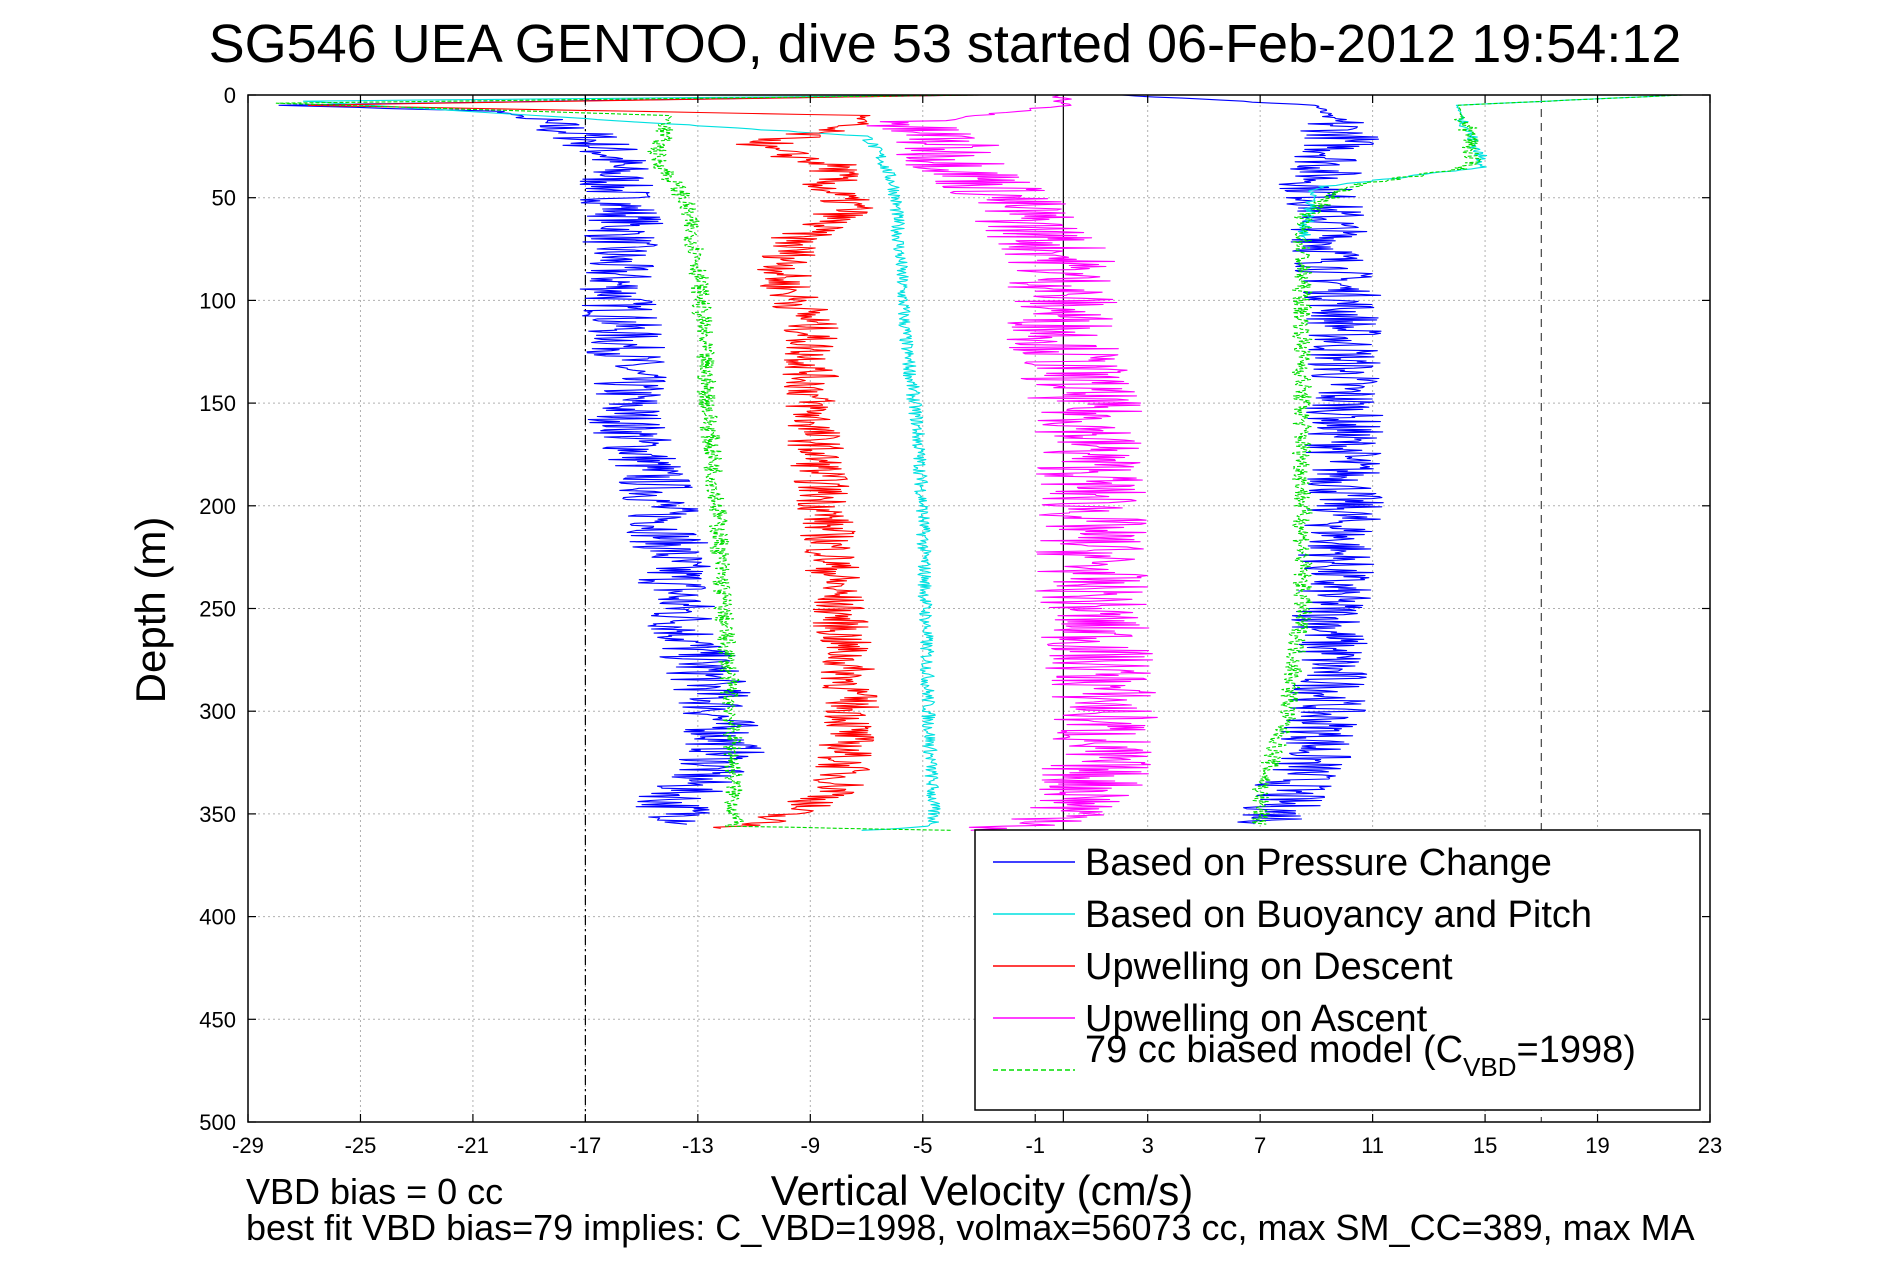  I want to click on y-tick-label: 100, so click(217, 300).